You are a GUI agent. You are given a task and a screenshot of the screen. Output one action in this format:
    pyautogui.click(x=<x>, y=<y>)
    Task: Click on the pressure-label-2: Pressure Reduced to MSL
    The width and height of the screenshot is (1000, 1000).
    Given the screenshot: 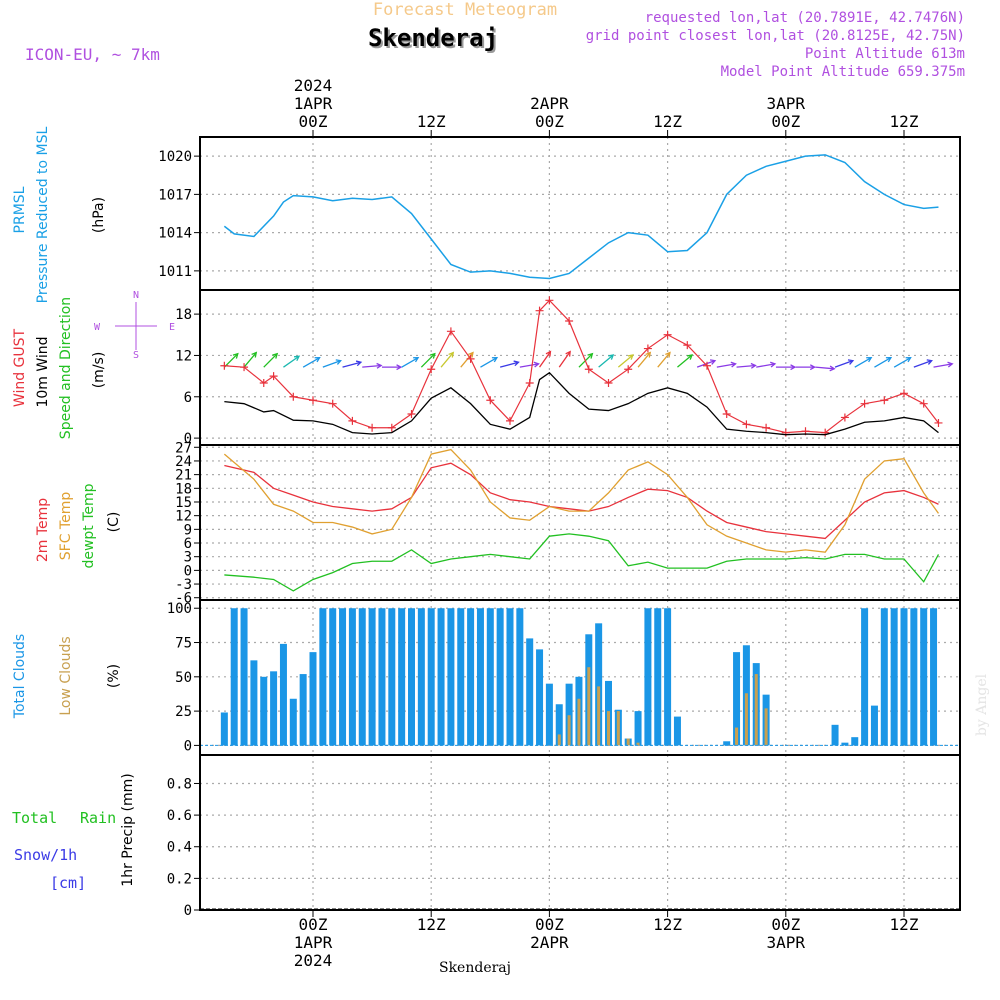 What is the action you would take?
    pyautogui.click(x=43, y=214)
    